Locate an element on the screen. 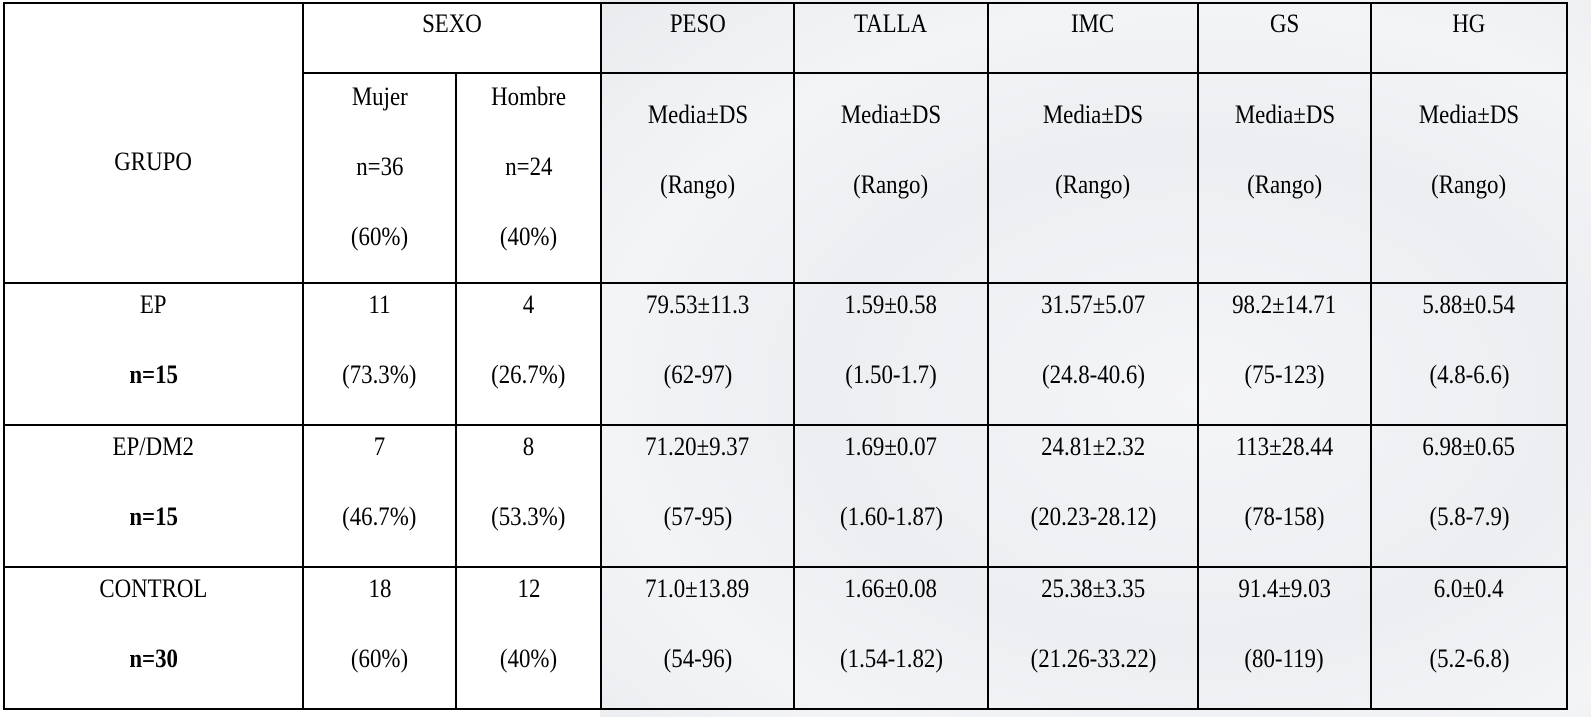 The width and height of the screenshot is (1591, 717). mujer-range: (73.3%) is located at coordinates (379, 374).